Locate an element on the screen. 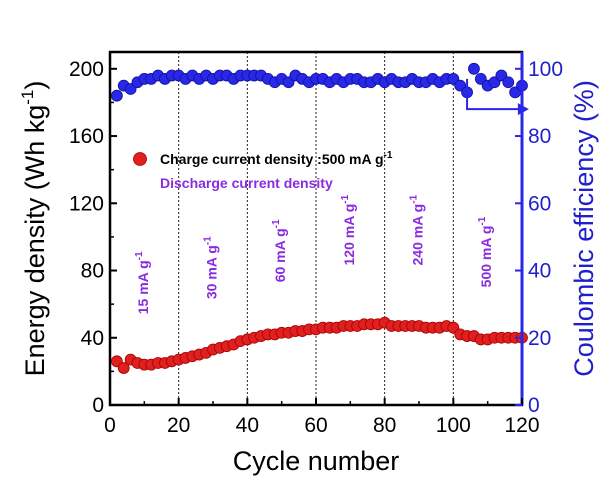 Image resolution: width=608 pixels, height=481 pixels. y-tick-label: 40 is located at coordinates (92, 338).